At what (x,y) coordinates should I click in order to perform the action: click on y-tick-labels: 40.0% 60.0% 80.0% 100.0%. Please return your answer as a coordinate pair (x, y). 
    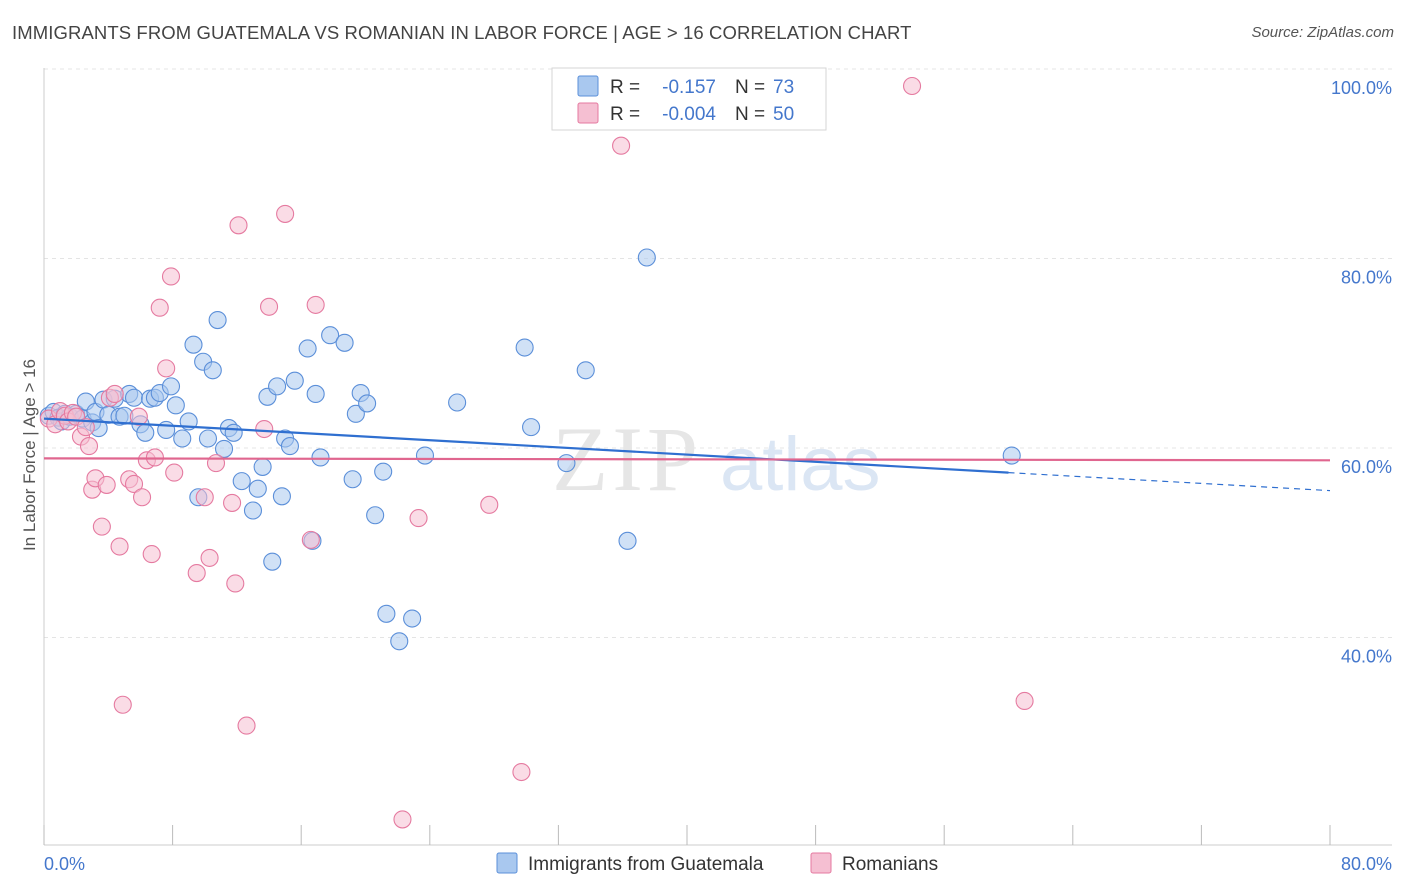
    Looking at the image, I should click on (1361, 372).